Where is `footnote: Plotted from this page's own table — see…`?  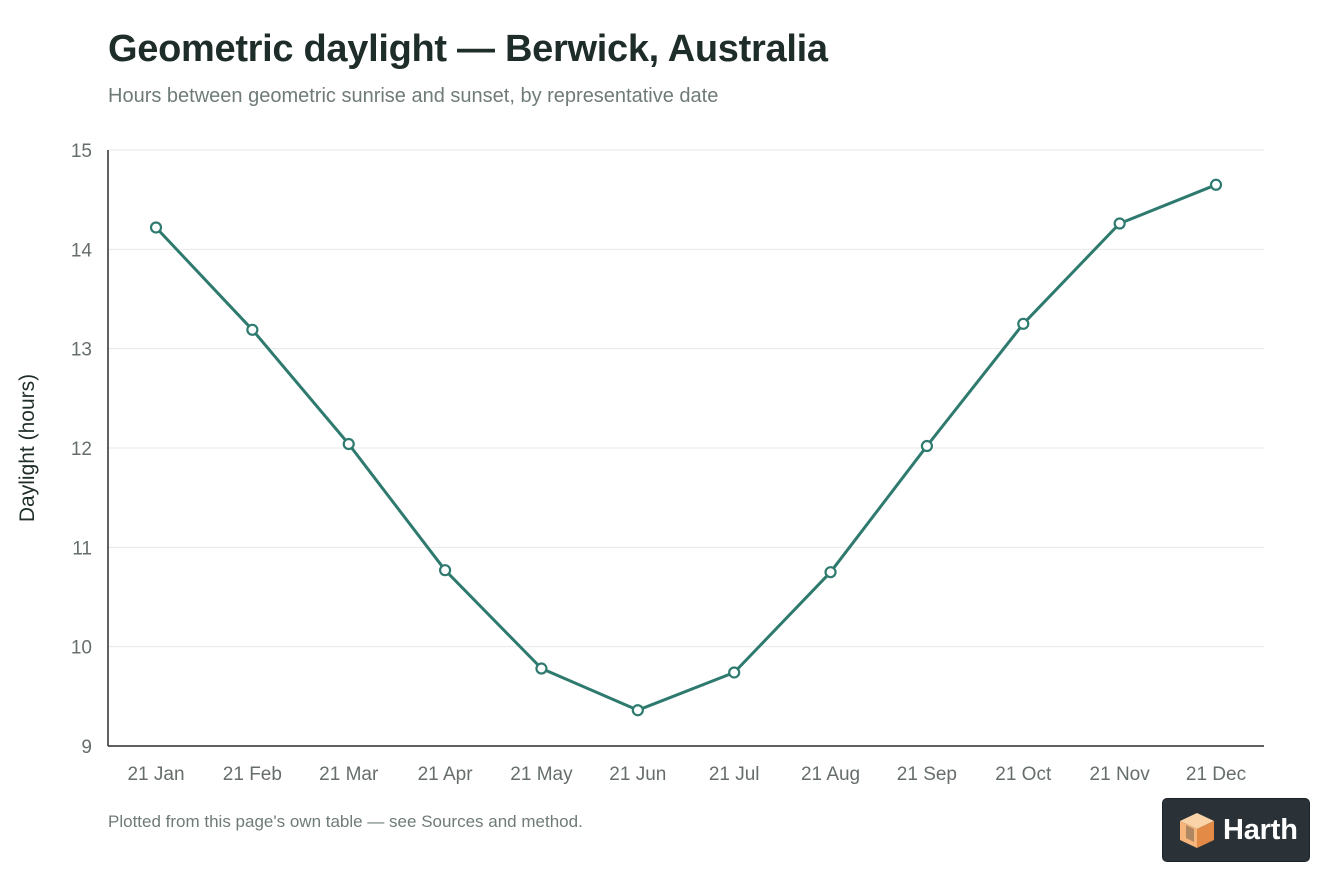
footnote: Plotted from this page's own table — see… is located at coordinates (345, 821).